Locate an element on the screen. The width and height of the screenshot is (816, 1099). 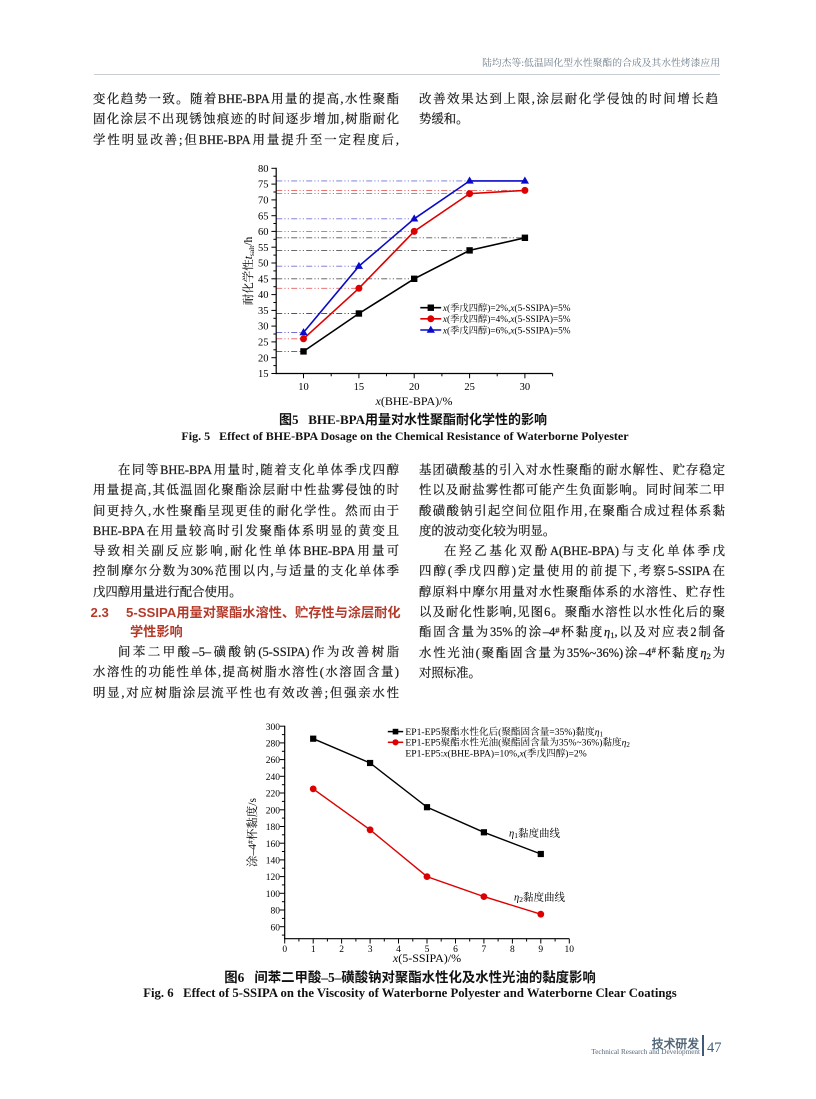
svg-text: x(季戊四醇)=4%,x(5-SSIPA)=5% is located at coordinates (506, 319).